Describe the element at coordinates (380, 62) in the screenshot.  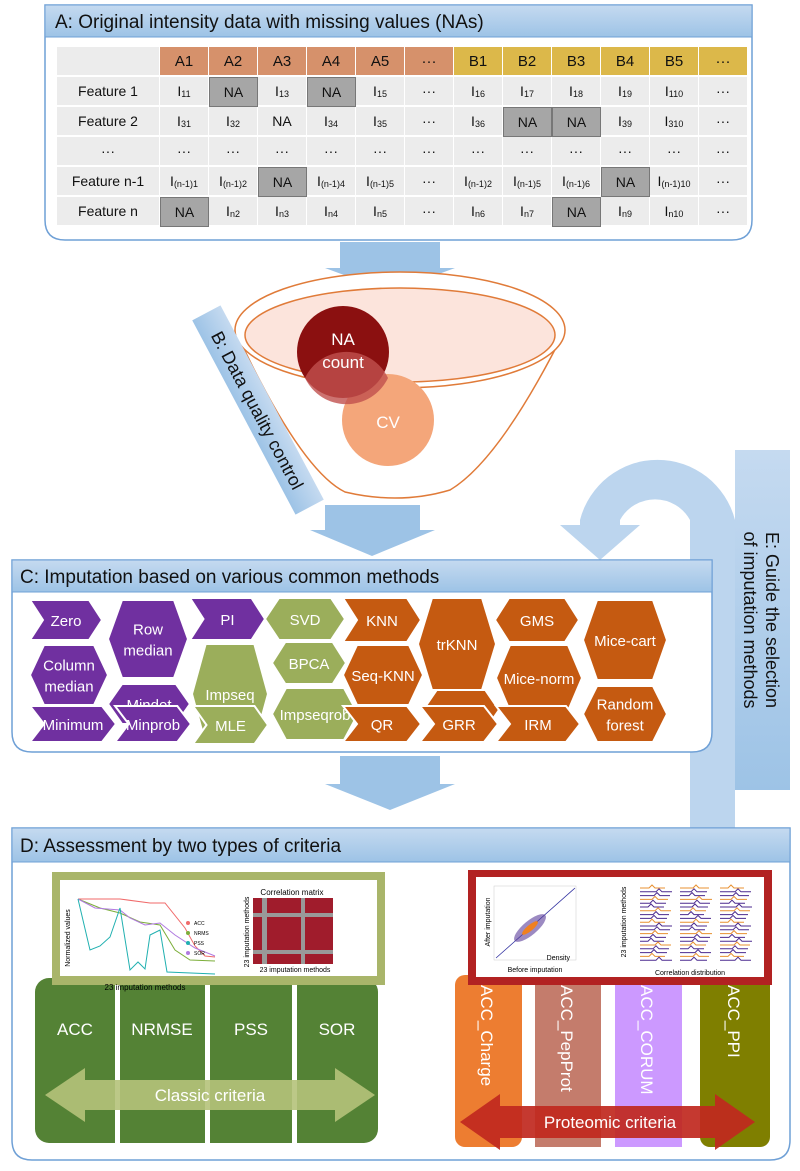
I see `column-header: A5` at that location.